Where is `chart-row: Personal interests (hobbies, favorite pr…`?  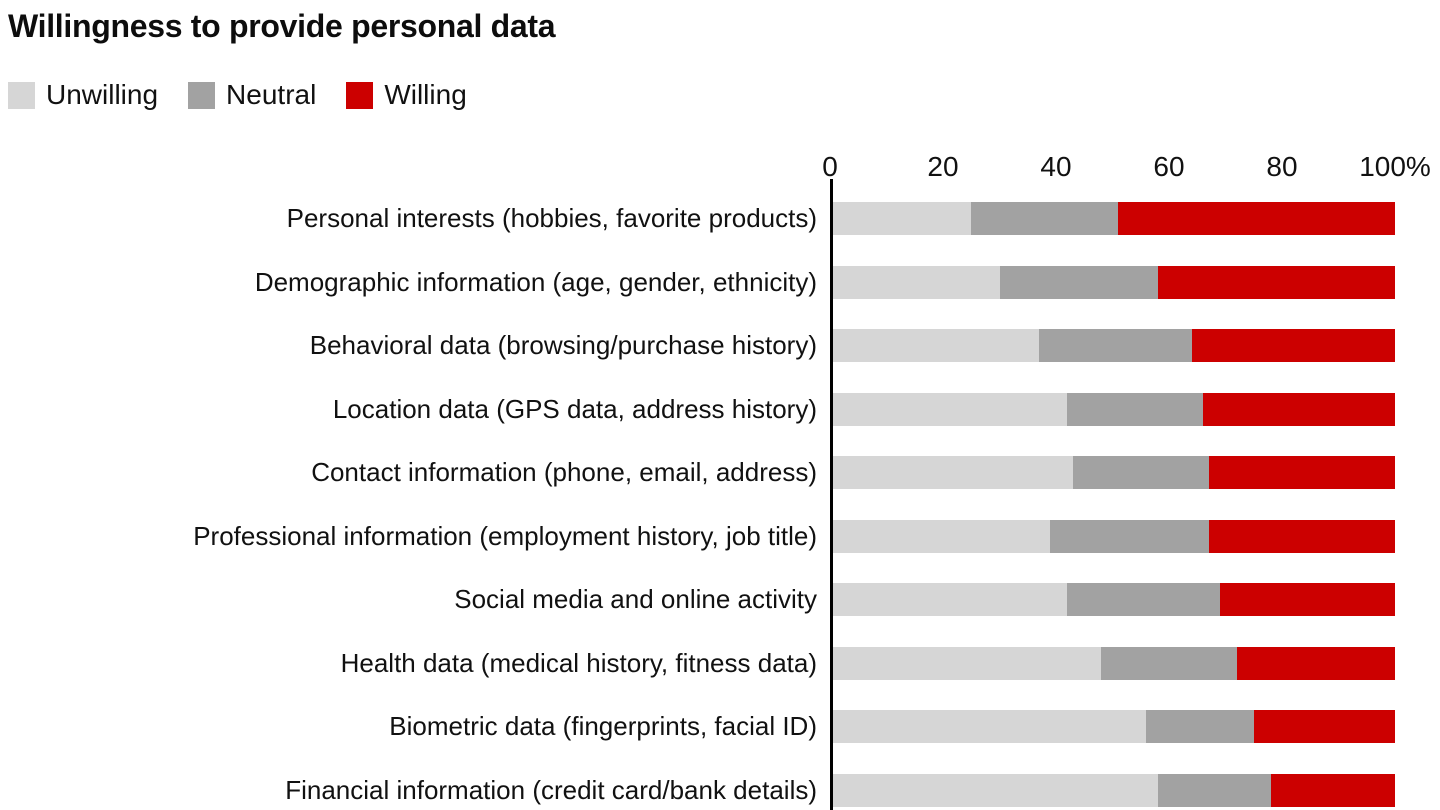 chart-row: Personal interests (hobbies, favorite pr… is located at coordinates (697, 219).